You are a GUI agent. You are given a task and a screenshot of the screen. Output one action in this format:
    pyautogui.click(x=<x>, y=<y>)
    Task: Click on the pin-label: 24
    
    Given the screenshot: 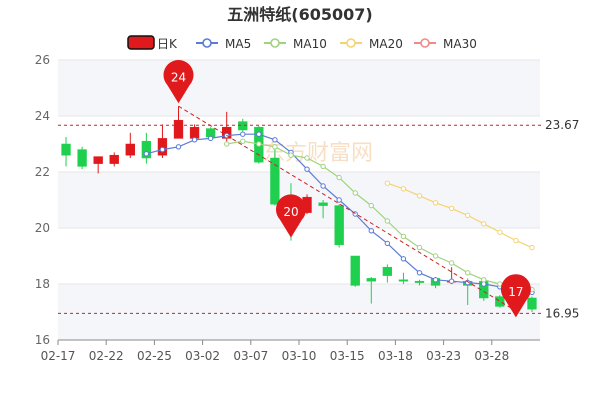 What is the action you would take?
    pyautogui.click(x=178, y=78)
    